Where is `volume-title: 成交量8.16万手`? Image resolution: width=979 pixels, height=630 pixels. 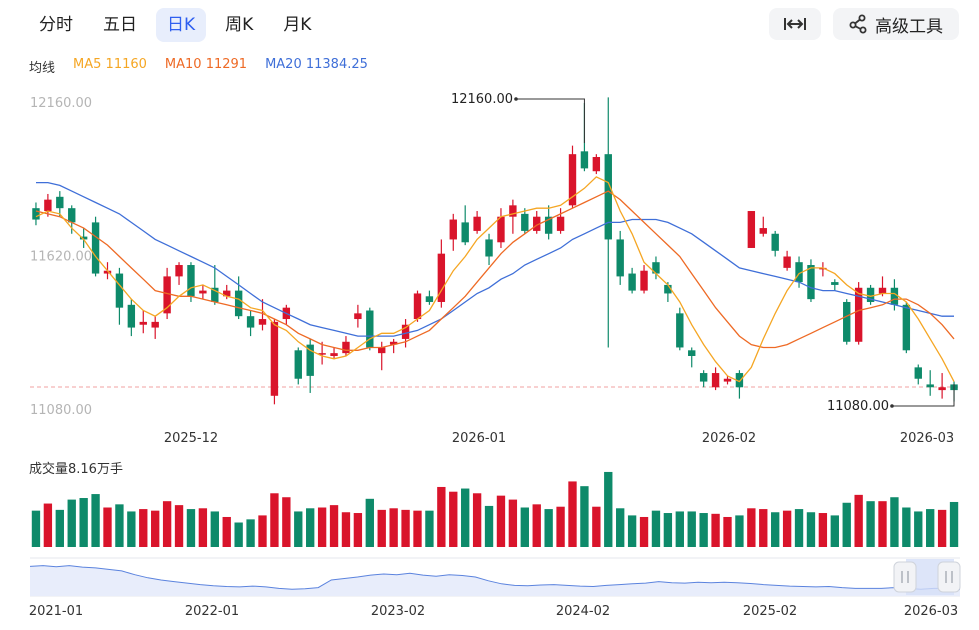 volume-title: 成交量8.16万手 is located at coordinates (76, 469).